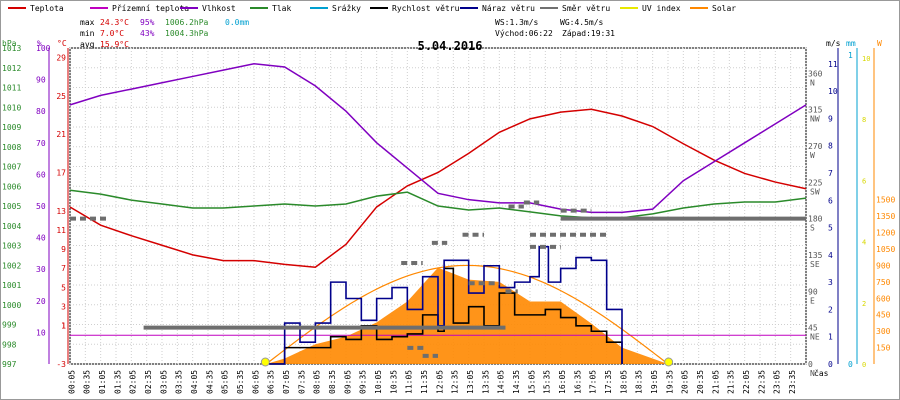 The image size is (900, 400). Describe the element at coordinates (41, 80) in the screenshot. I see `axis-humidity-tick: 90` at that location.